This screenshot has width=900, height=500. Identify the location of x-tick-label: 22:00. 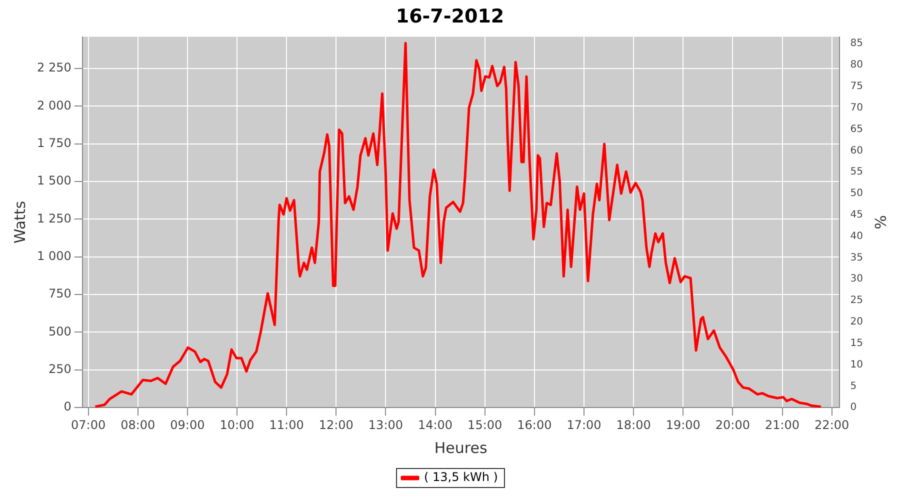
(832, 425).